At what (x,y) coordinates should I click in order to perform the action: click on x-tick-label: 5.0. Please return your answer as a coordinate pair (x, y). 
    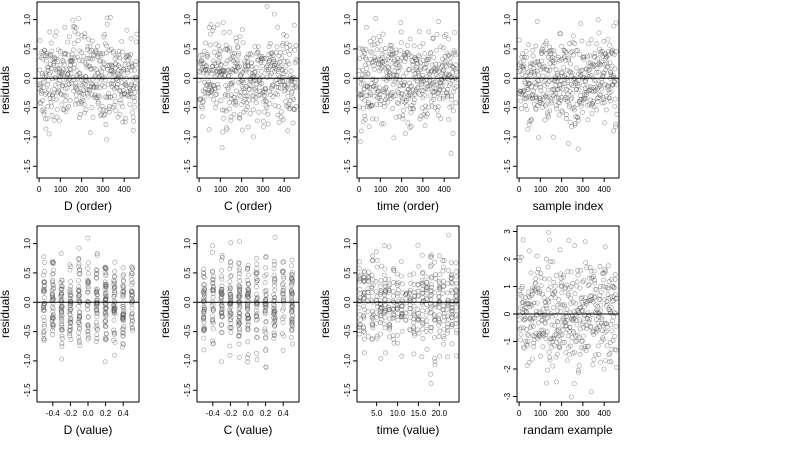
    Looking at the image, I should click on (377, 413).